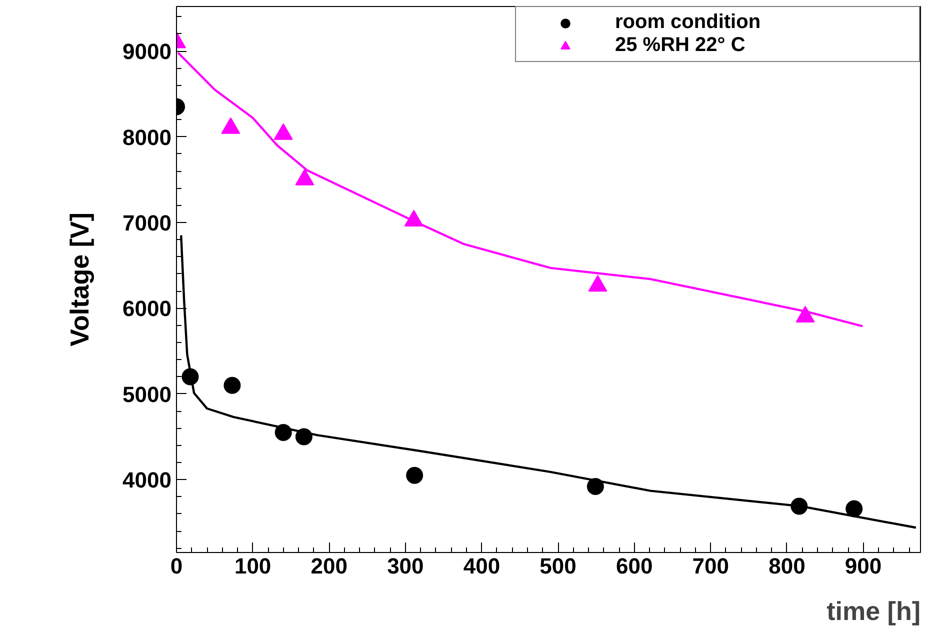 Image resolution: width=939 pixels, height=643 pixels. Describe the element at coordinates (79, 279) in the screenshot. I see `y-axis-title: Voltage [V]` at that location.